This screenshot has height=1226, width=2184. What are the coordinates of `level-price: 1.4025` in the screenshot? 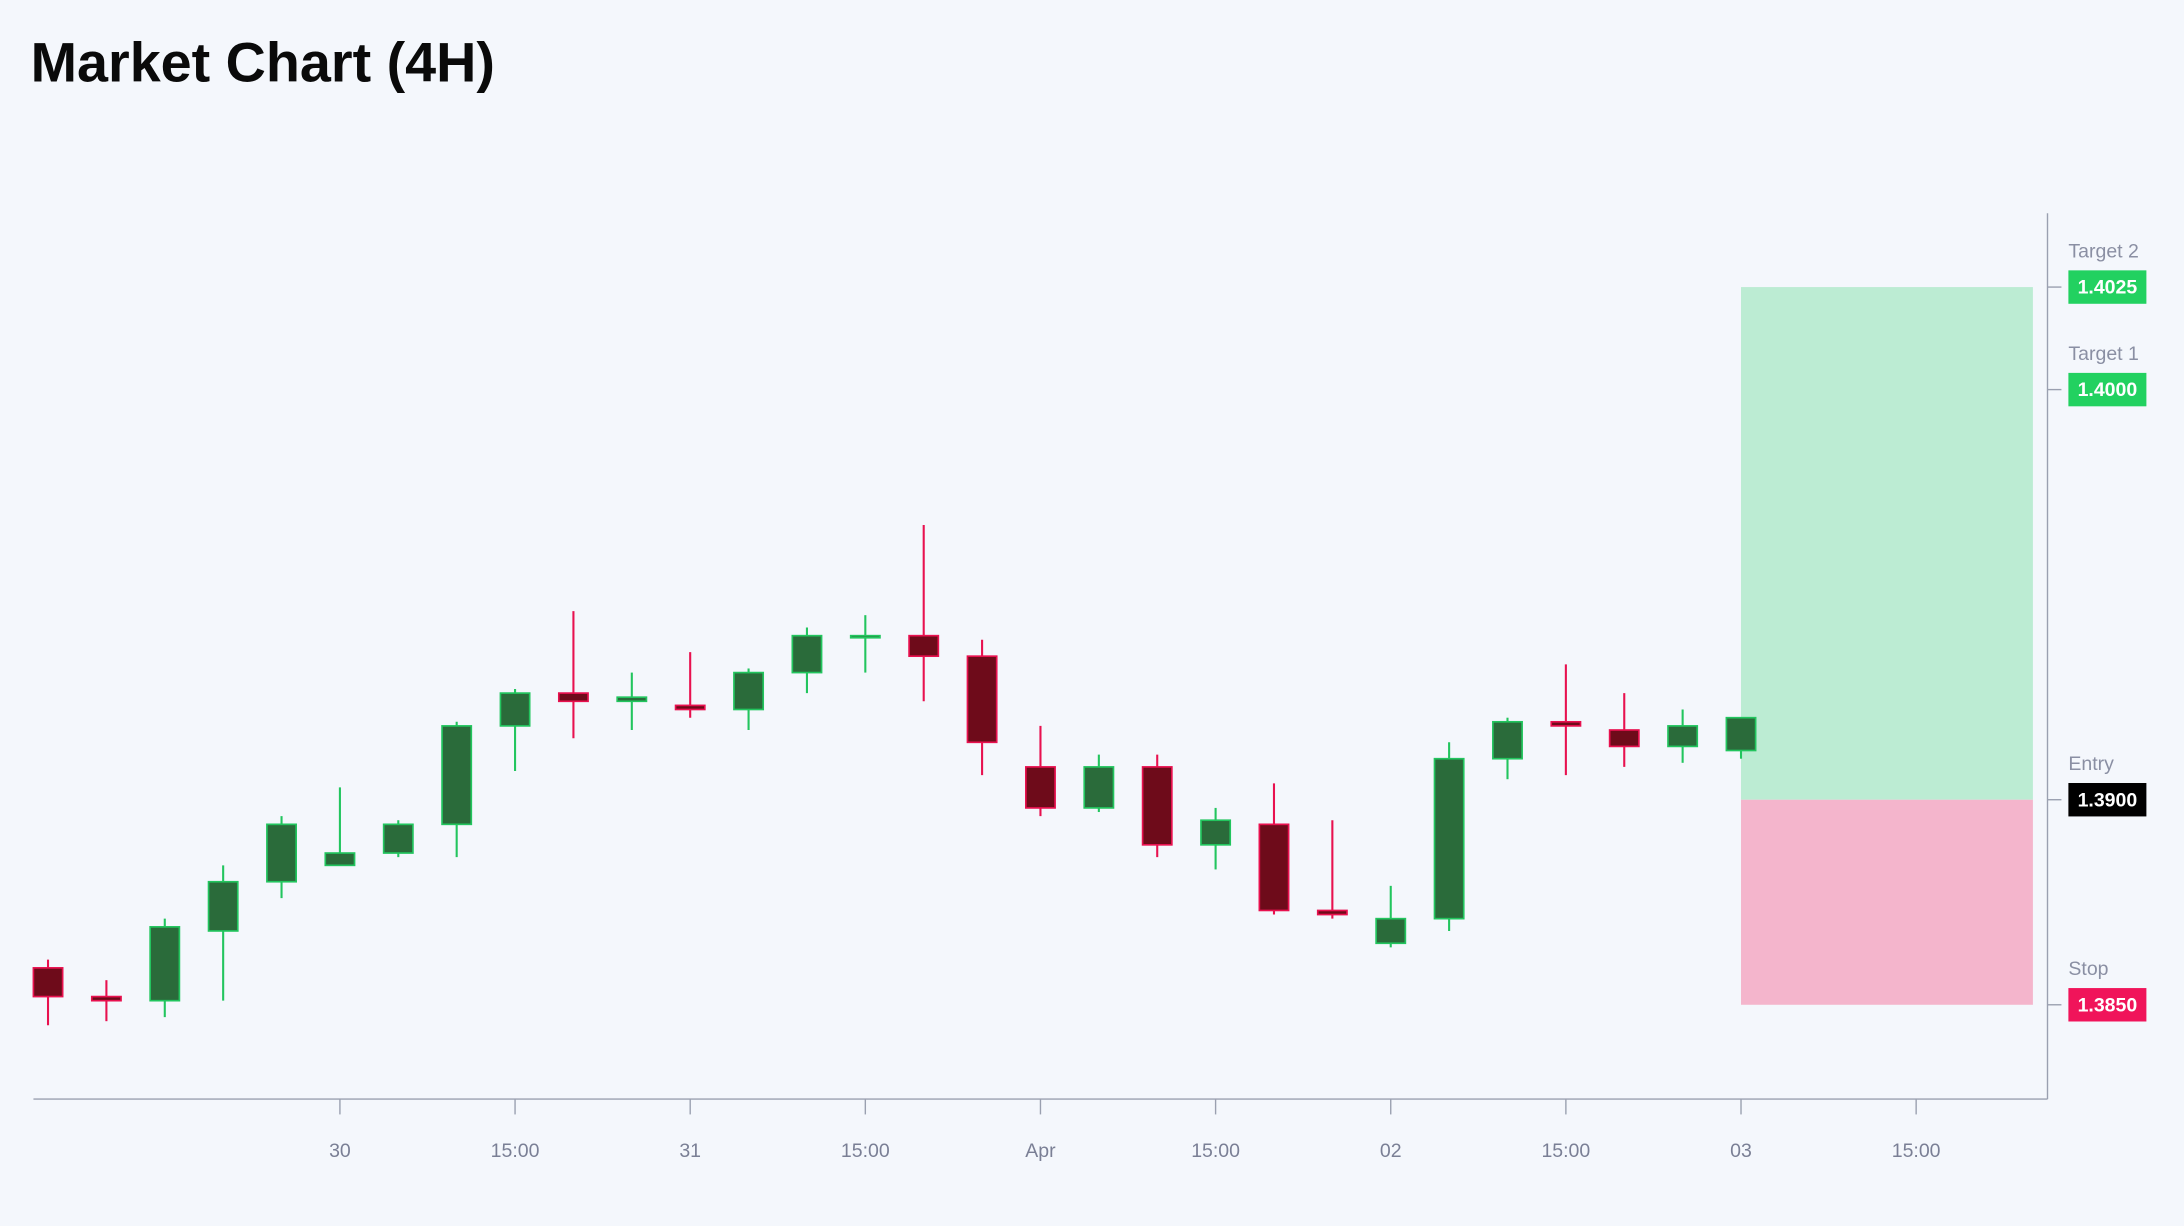 It's located at (2108, 288).